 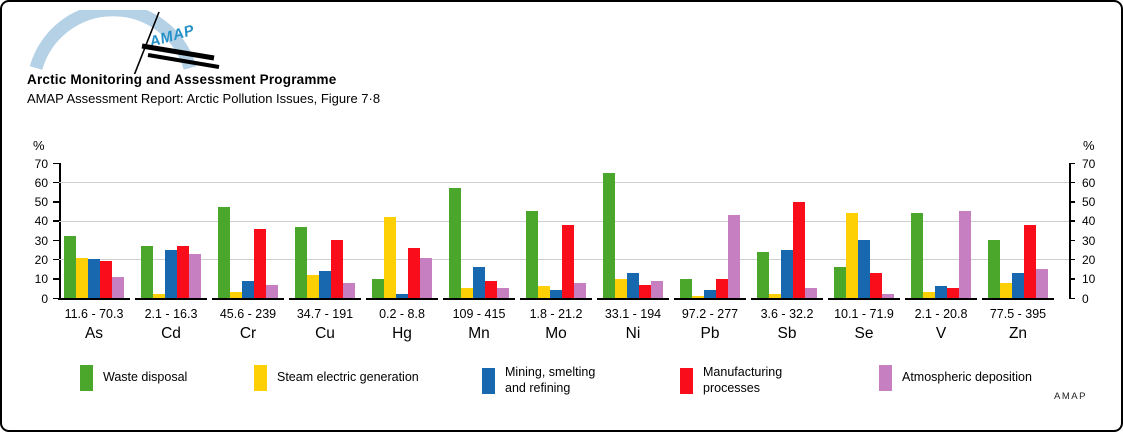 What do you see at coordinates (248, 230) in the screenshot?
I see `bars-Cr` at bounding box center [248, 230].